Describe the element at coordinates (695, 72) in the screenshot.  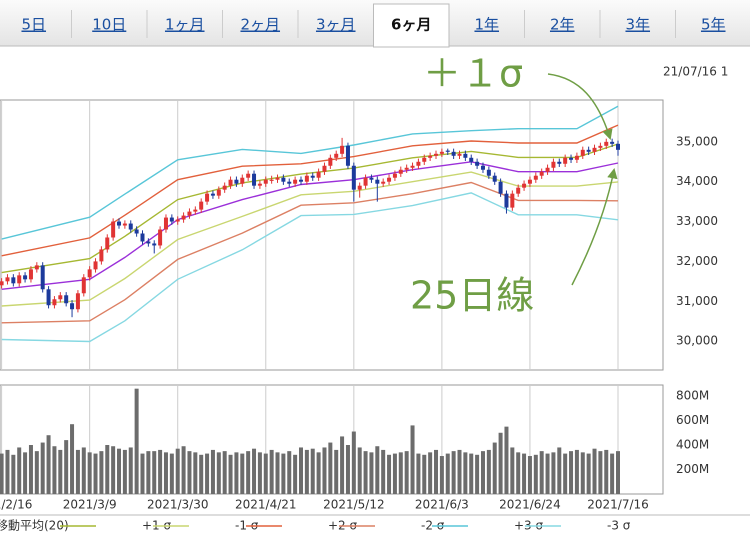
I see `timestamp: 21/07/16 1` at that location.